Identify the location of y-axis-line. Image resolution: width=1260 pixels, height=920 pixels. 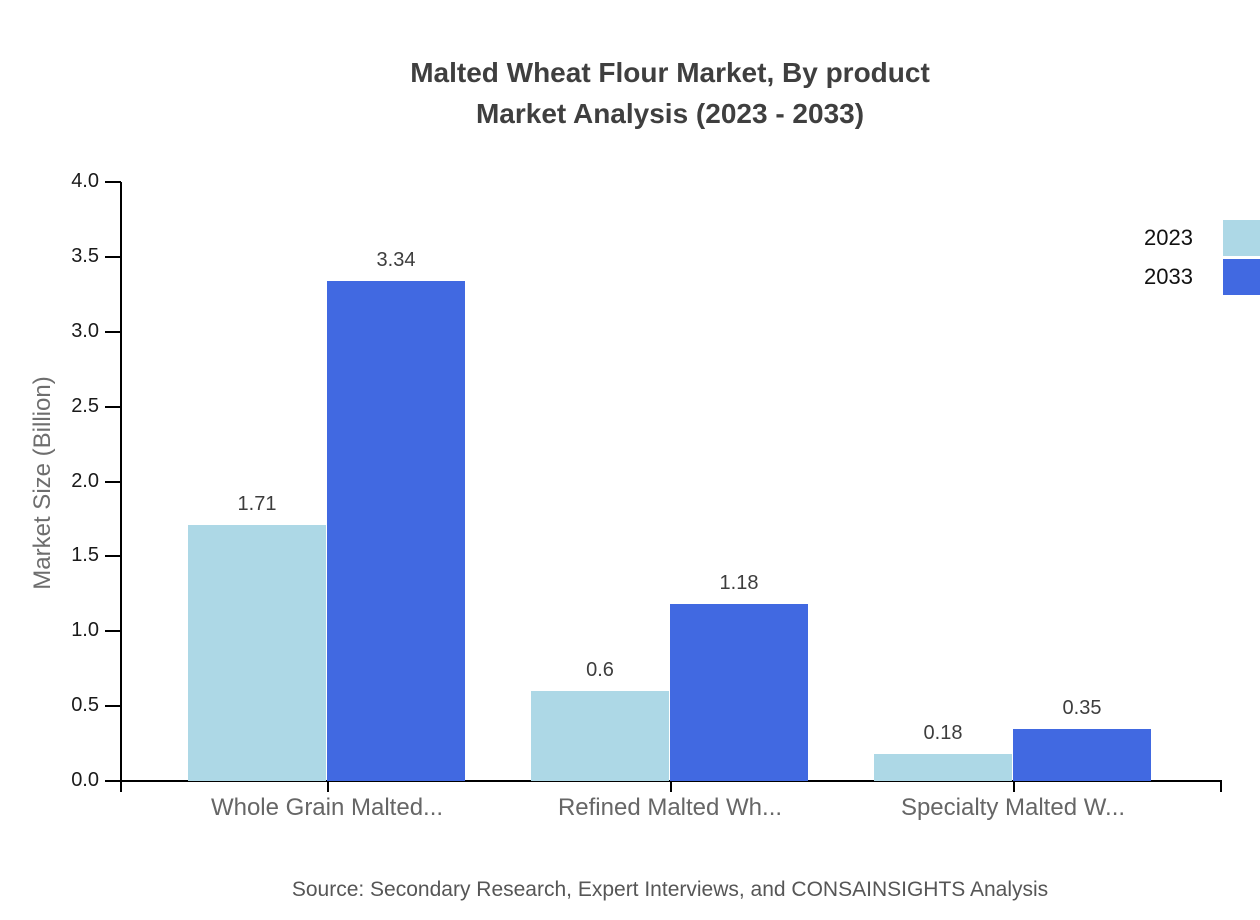
(121, 486).